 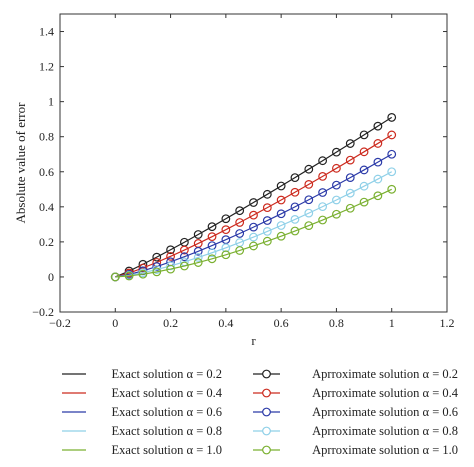 What do you see at coordinates (20, 163) in the screenshot?
I see `y-axis-label: Absolute value of error` at bounding box center [20, 163].